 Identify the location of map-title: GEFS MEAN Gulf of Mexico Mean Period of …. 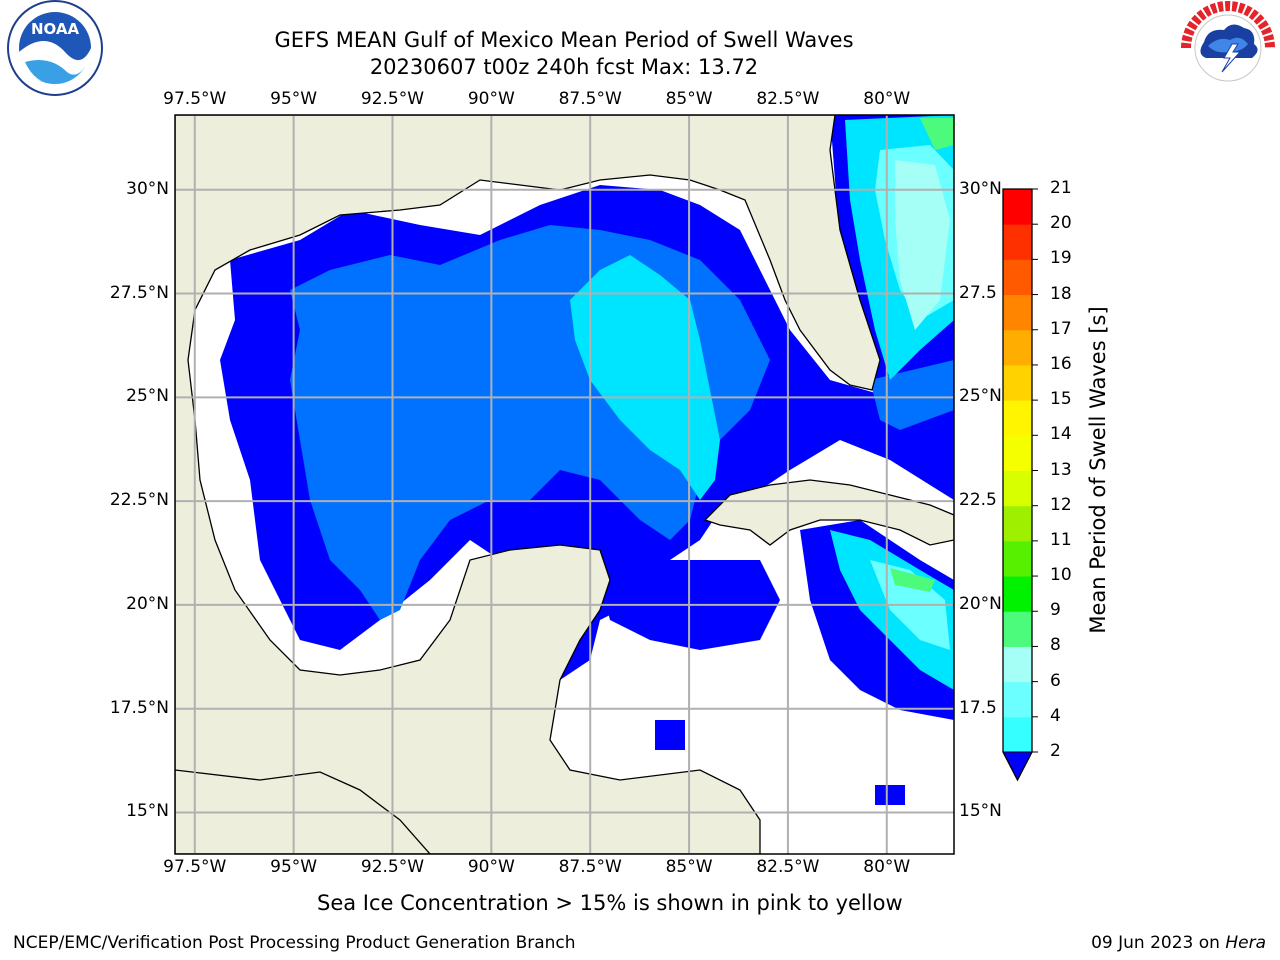
(564, 40).